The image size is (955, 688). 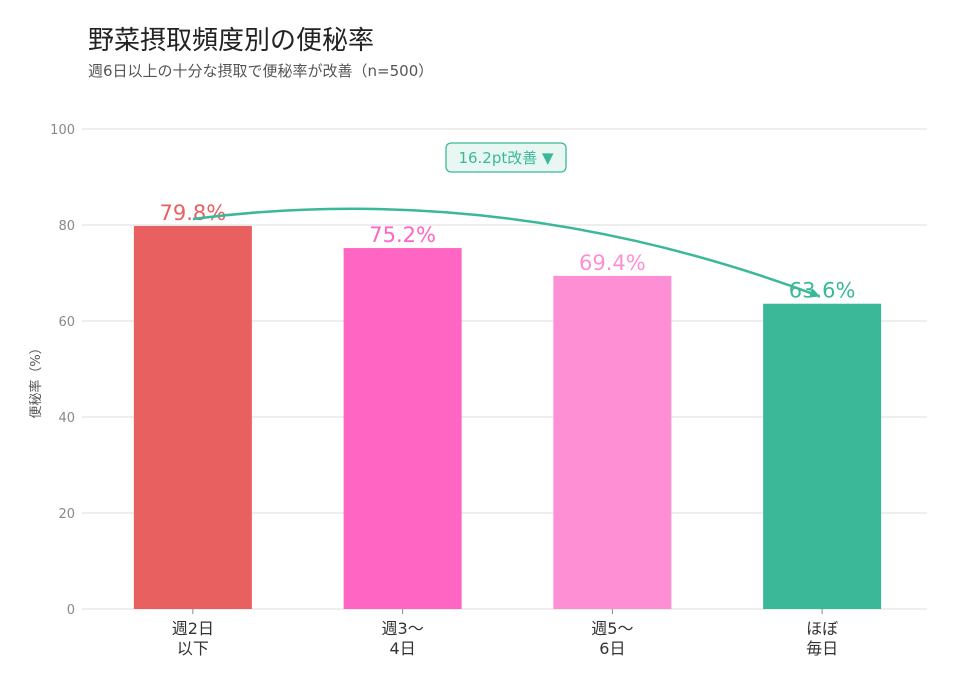 What do you see at coordinates (402, 235) in the screenshot?
I see `data-label: 75.2%` at bounding box center [402, 235].